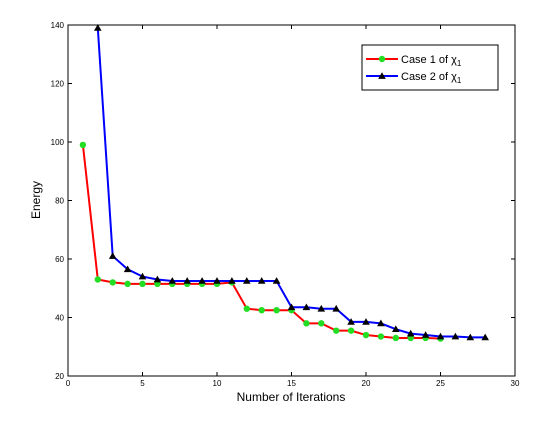 The width and height of the screenshot is (550, 424). What do you see at coordinates (58, 25) in the screenshot?
I see `y-tick-label: 140` at bounding box center [58, 25].